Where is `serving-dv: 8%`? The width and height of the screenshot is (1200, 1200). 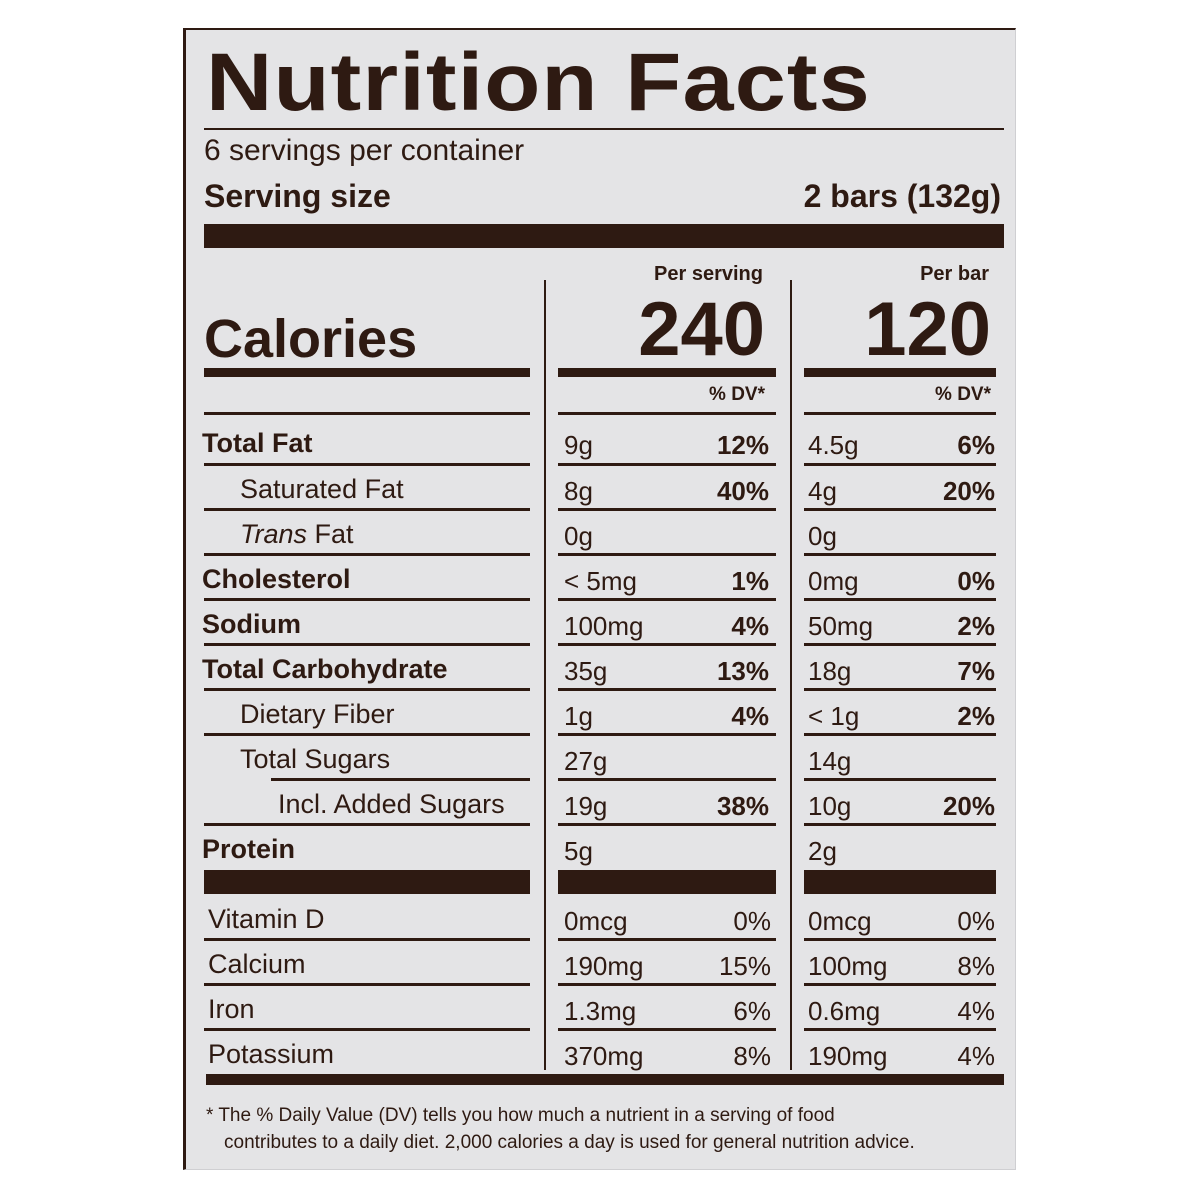
serving-dv: 8% is located at coordinates (752, 1056).